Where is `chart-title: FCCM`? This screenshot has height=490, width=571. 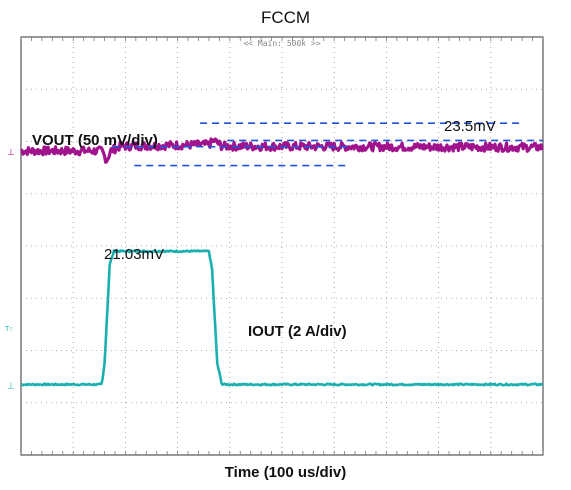
chart-title: FCCM is located at coordinates (285, 17).